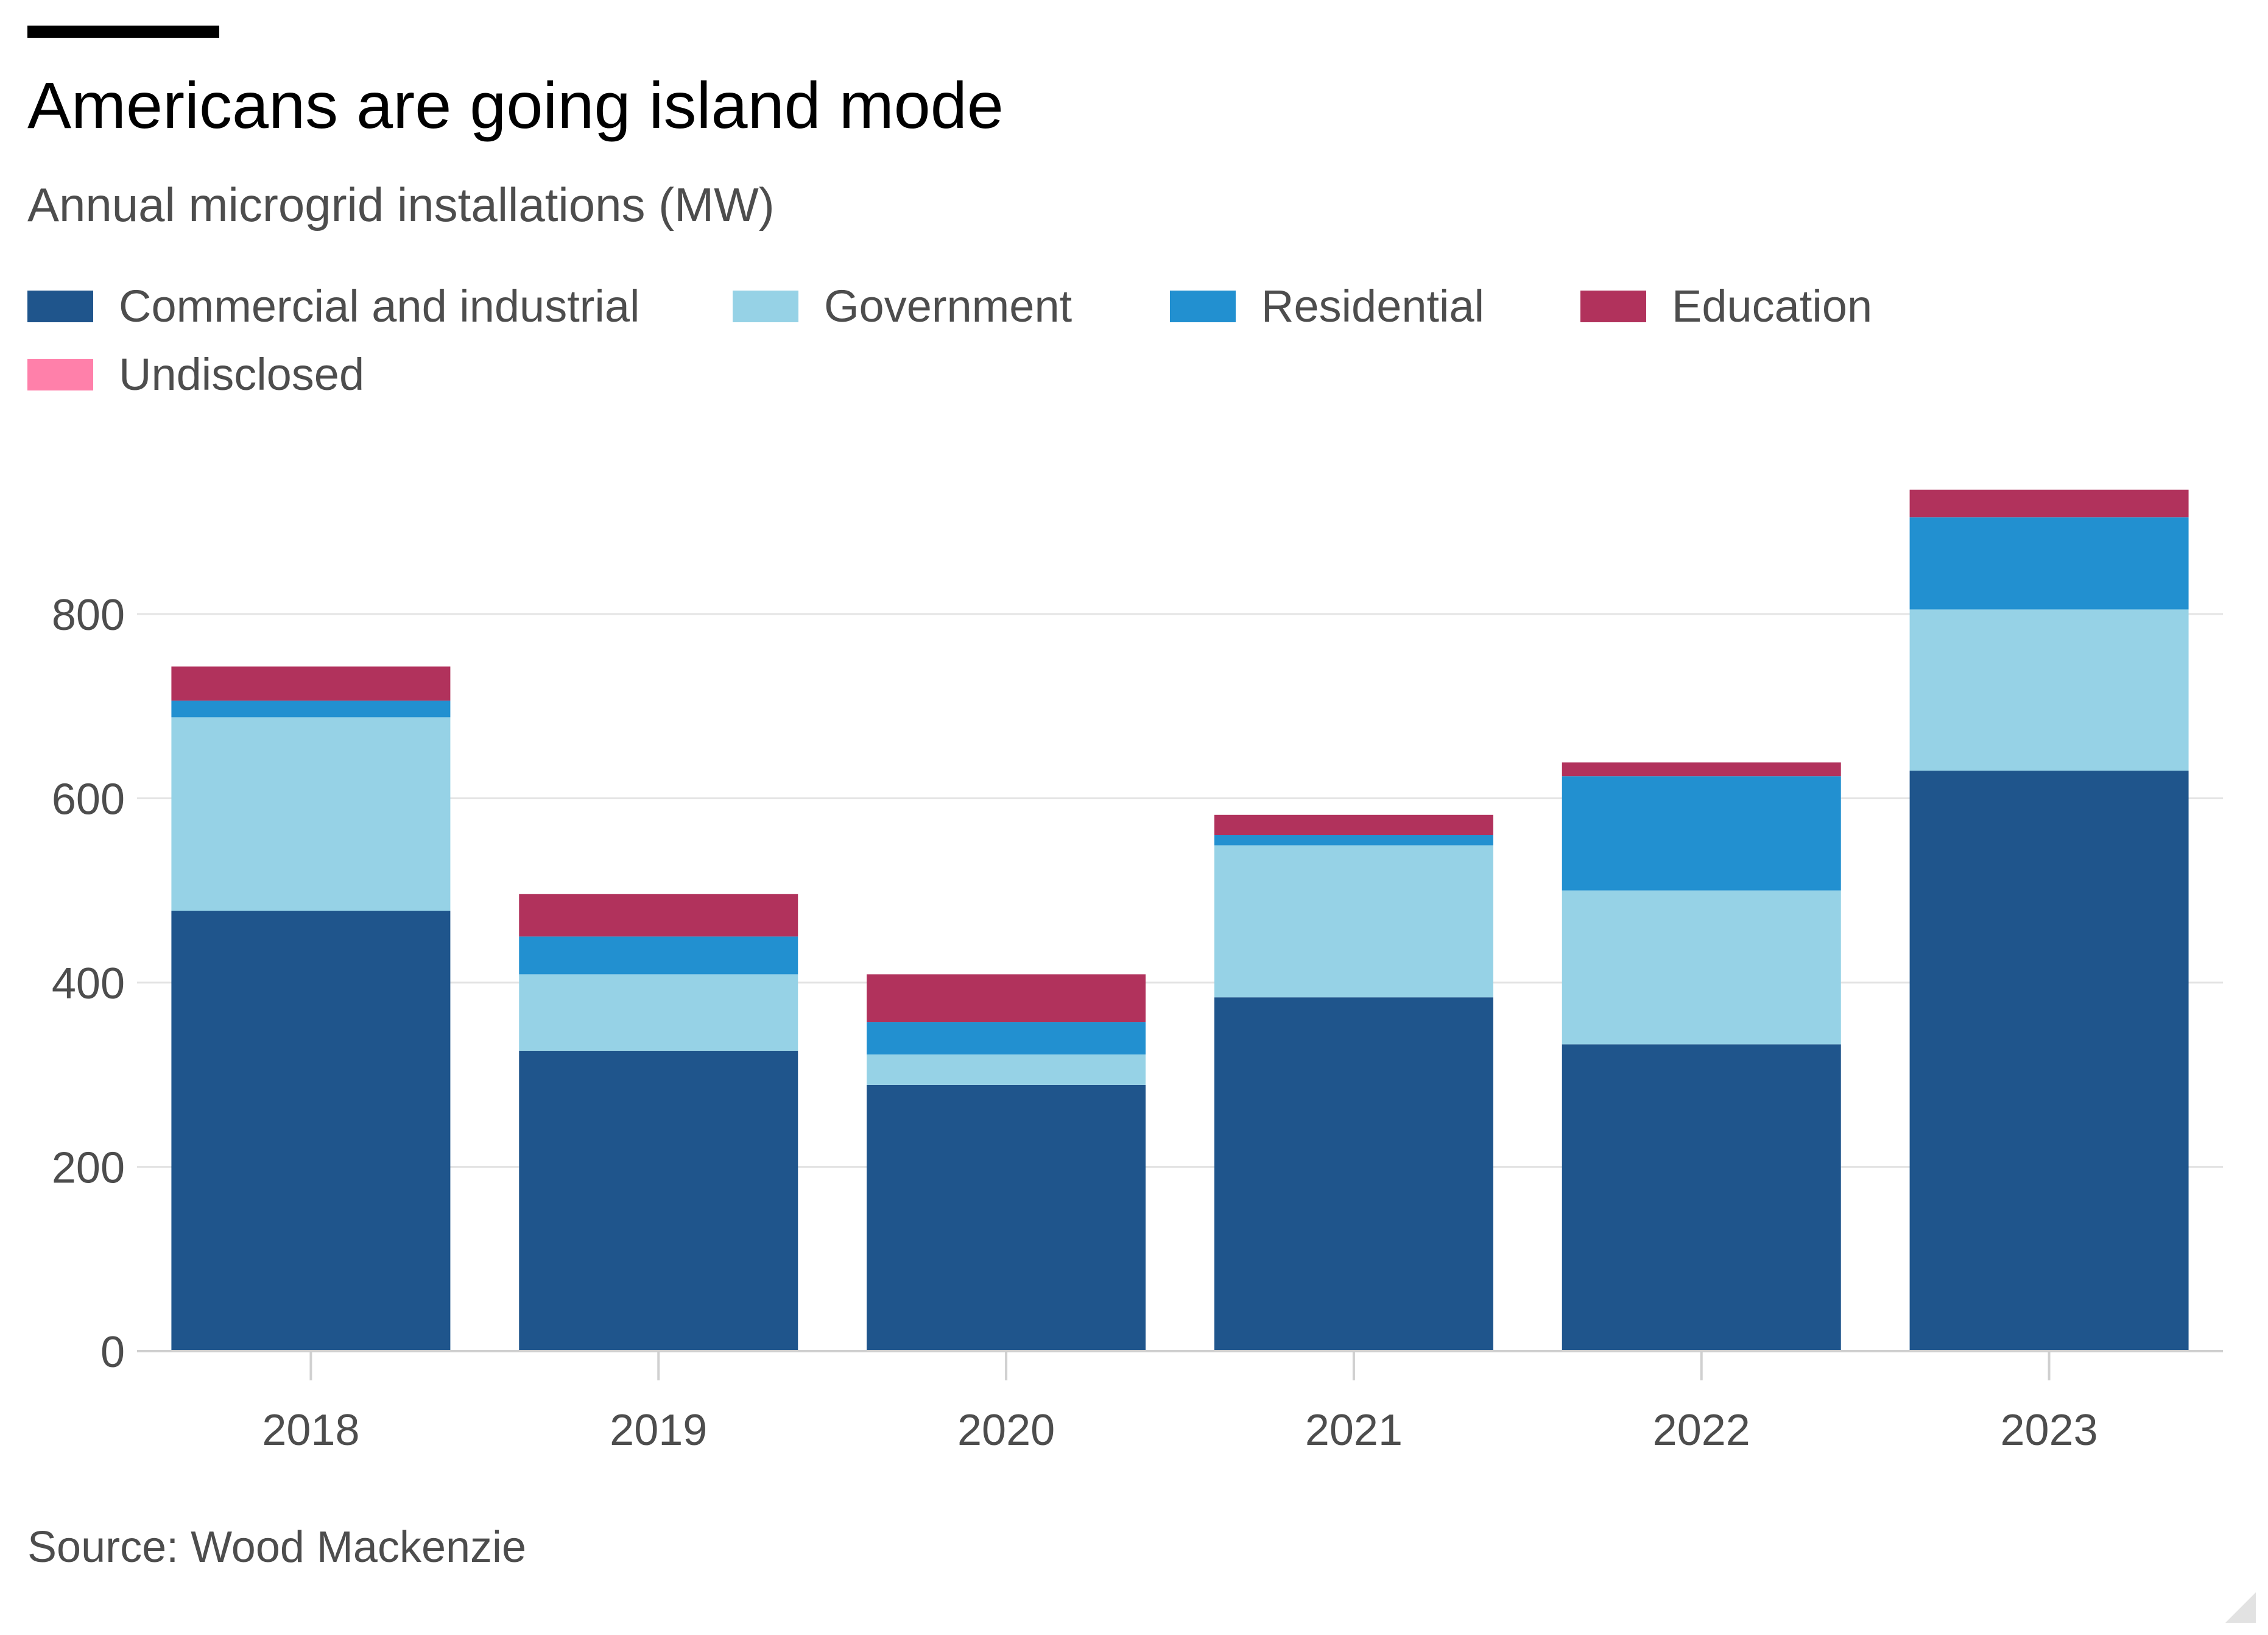 The image size is (2268, 1635). Describe the element at coordinates (88, 799) in the screenshot. I see `y-tick-label: 600` at that location.